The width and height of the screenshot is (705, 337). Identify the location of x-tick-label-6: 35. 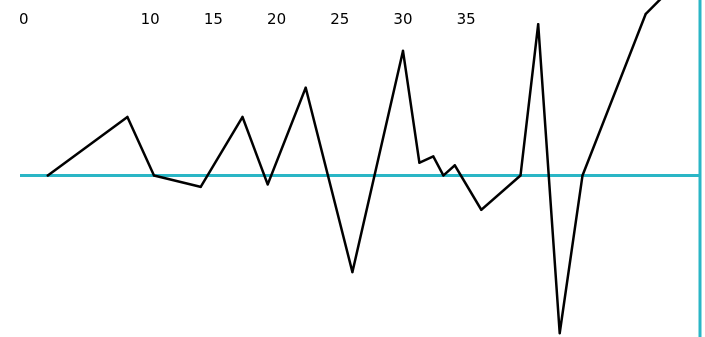
(466, 19).